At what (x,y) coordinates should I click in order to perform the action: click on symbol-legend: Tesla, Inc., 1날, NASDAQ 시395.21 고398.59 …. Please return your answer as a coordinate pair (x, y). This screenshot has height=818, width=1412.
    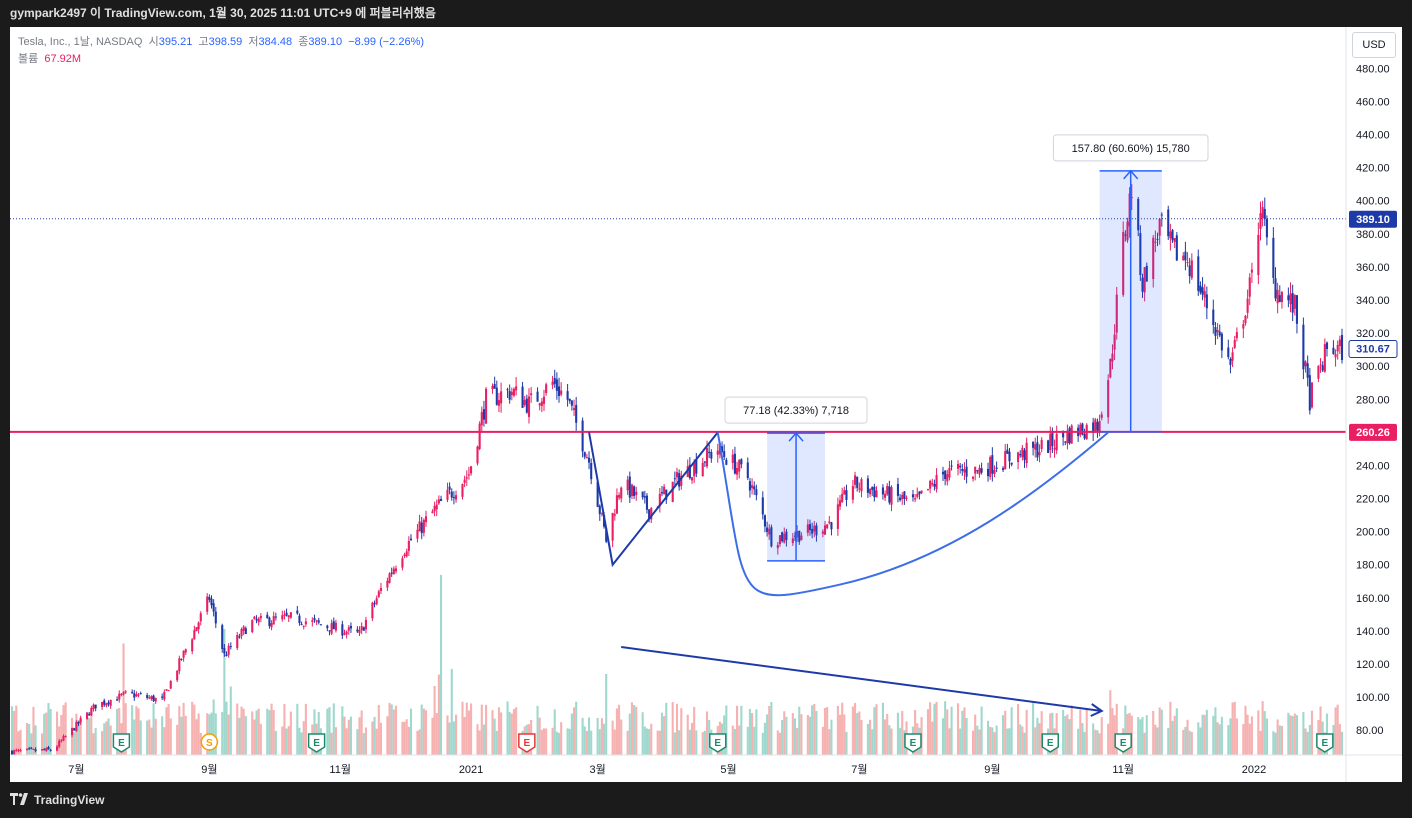
    Looking at the image, I should click on (221, 51).